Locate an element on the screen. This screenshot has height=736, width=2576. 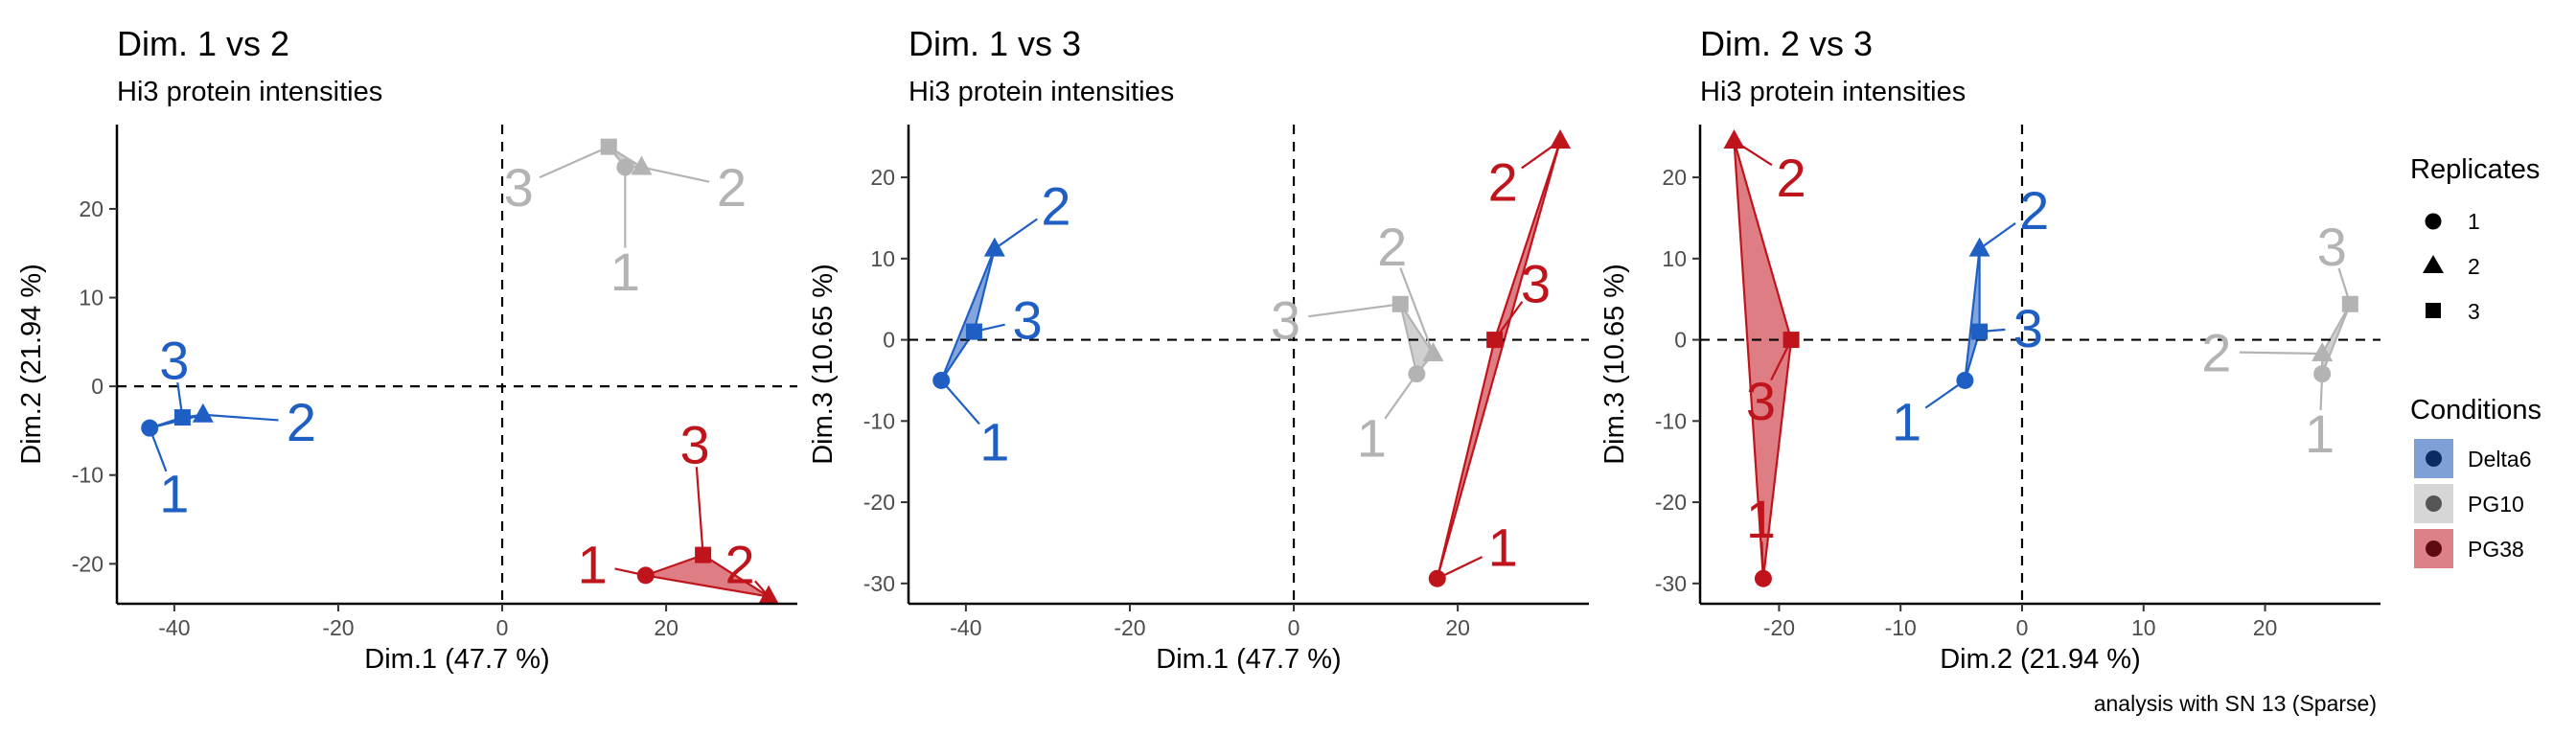
x-tick-label: 10 is located at coordinates (2143, 627).